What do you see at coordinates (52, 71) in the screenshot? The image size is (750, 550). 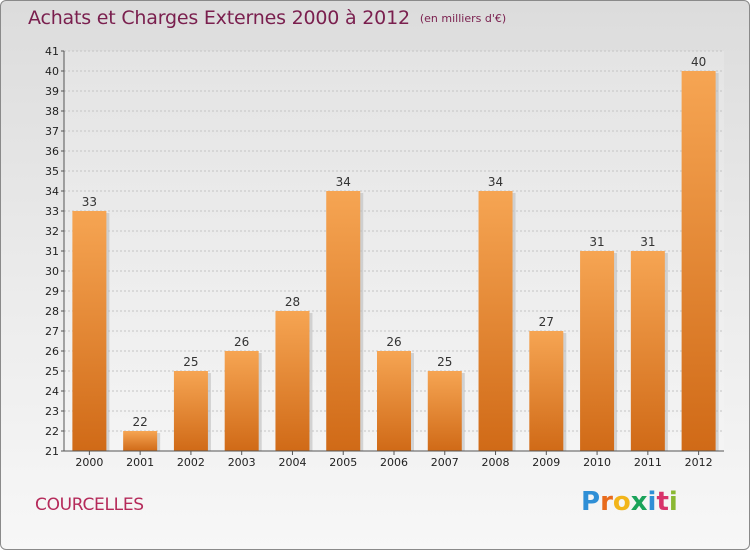 I see `y-tick-label: 40` at bounding box center [52, 71].